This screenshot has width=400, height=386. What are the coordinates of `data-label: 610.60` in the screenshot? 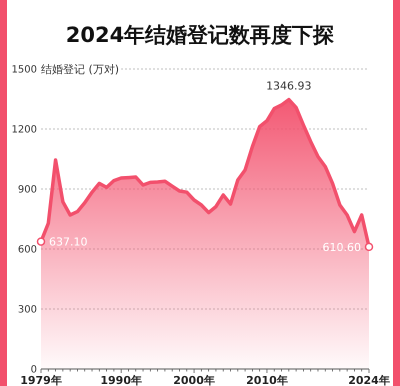 It's located at (341, 247).